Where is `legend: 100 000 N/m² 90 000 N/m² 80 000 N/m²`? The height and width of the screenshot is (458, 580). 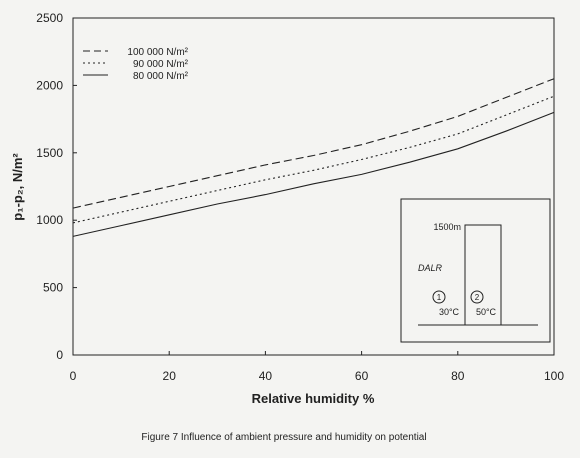 legend: 100 000 N/m² 90 000 N/m² 80 000 N/m² is located at coordinates (136, 64).